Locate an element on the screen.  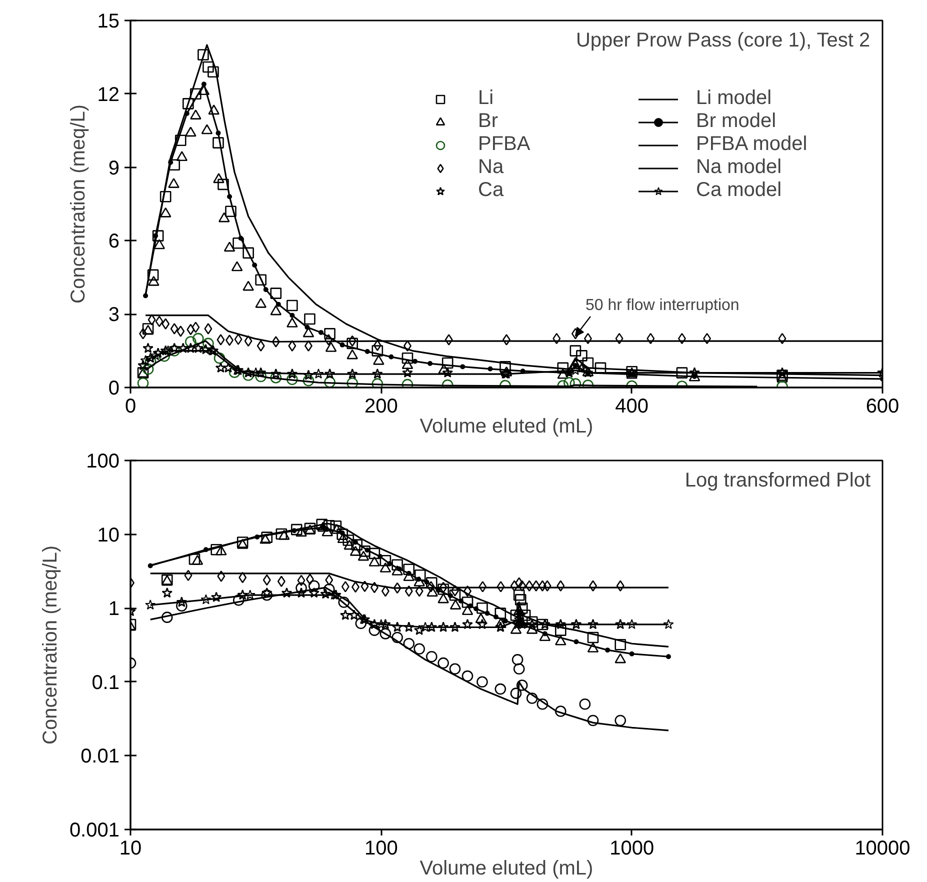
y-tick-label: 100 is located at coordinates (103, 461).